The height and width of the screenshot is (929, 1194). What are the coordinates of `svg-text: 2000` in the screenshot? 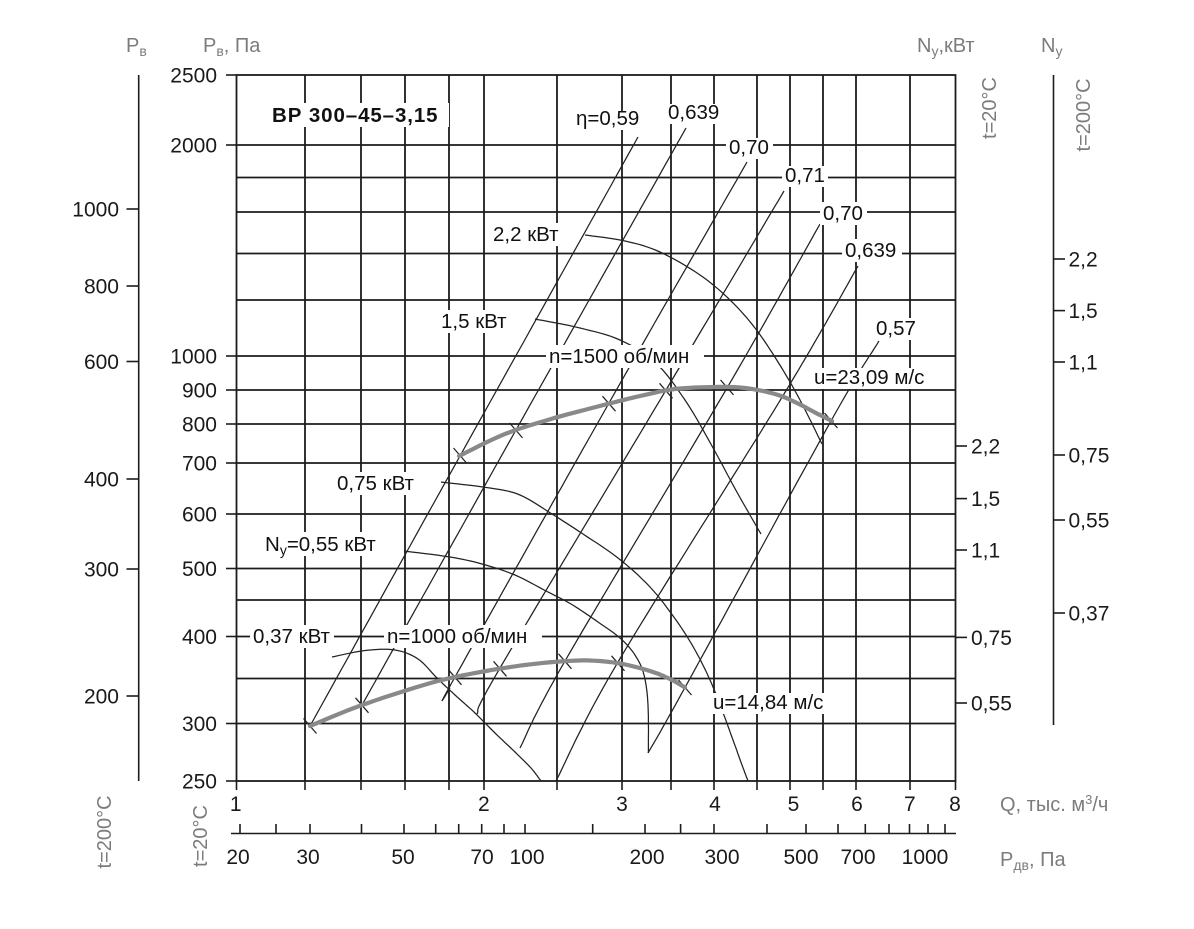 It's located at (193, 146).